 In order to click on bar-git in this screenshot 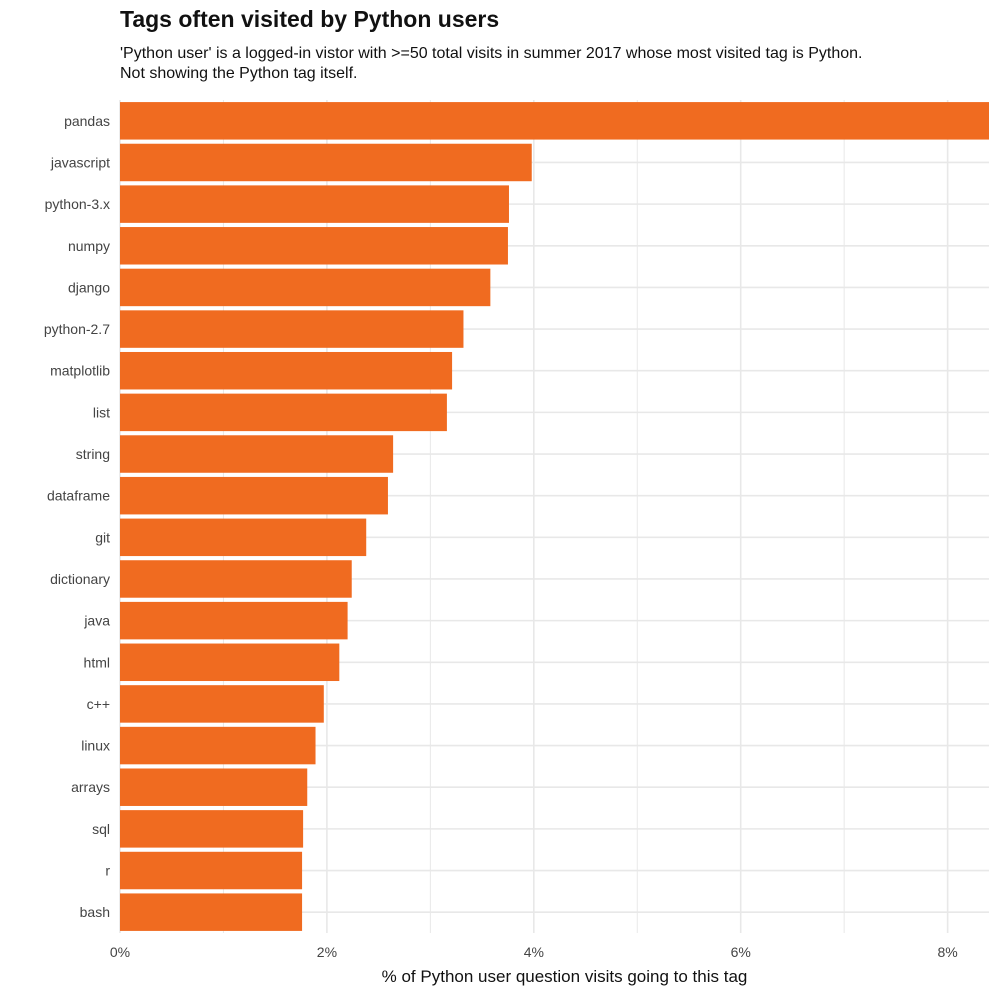, I will do `click(243, 537)`.